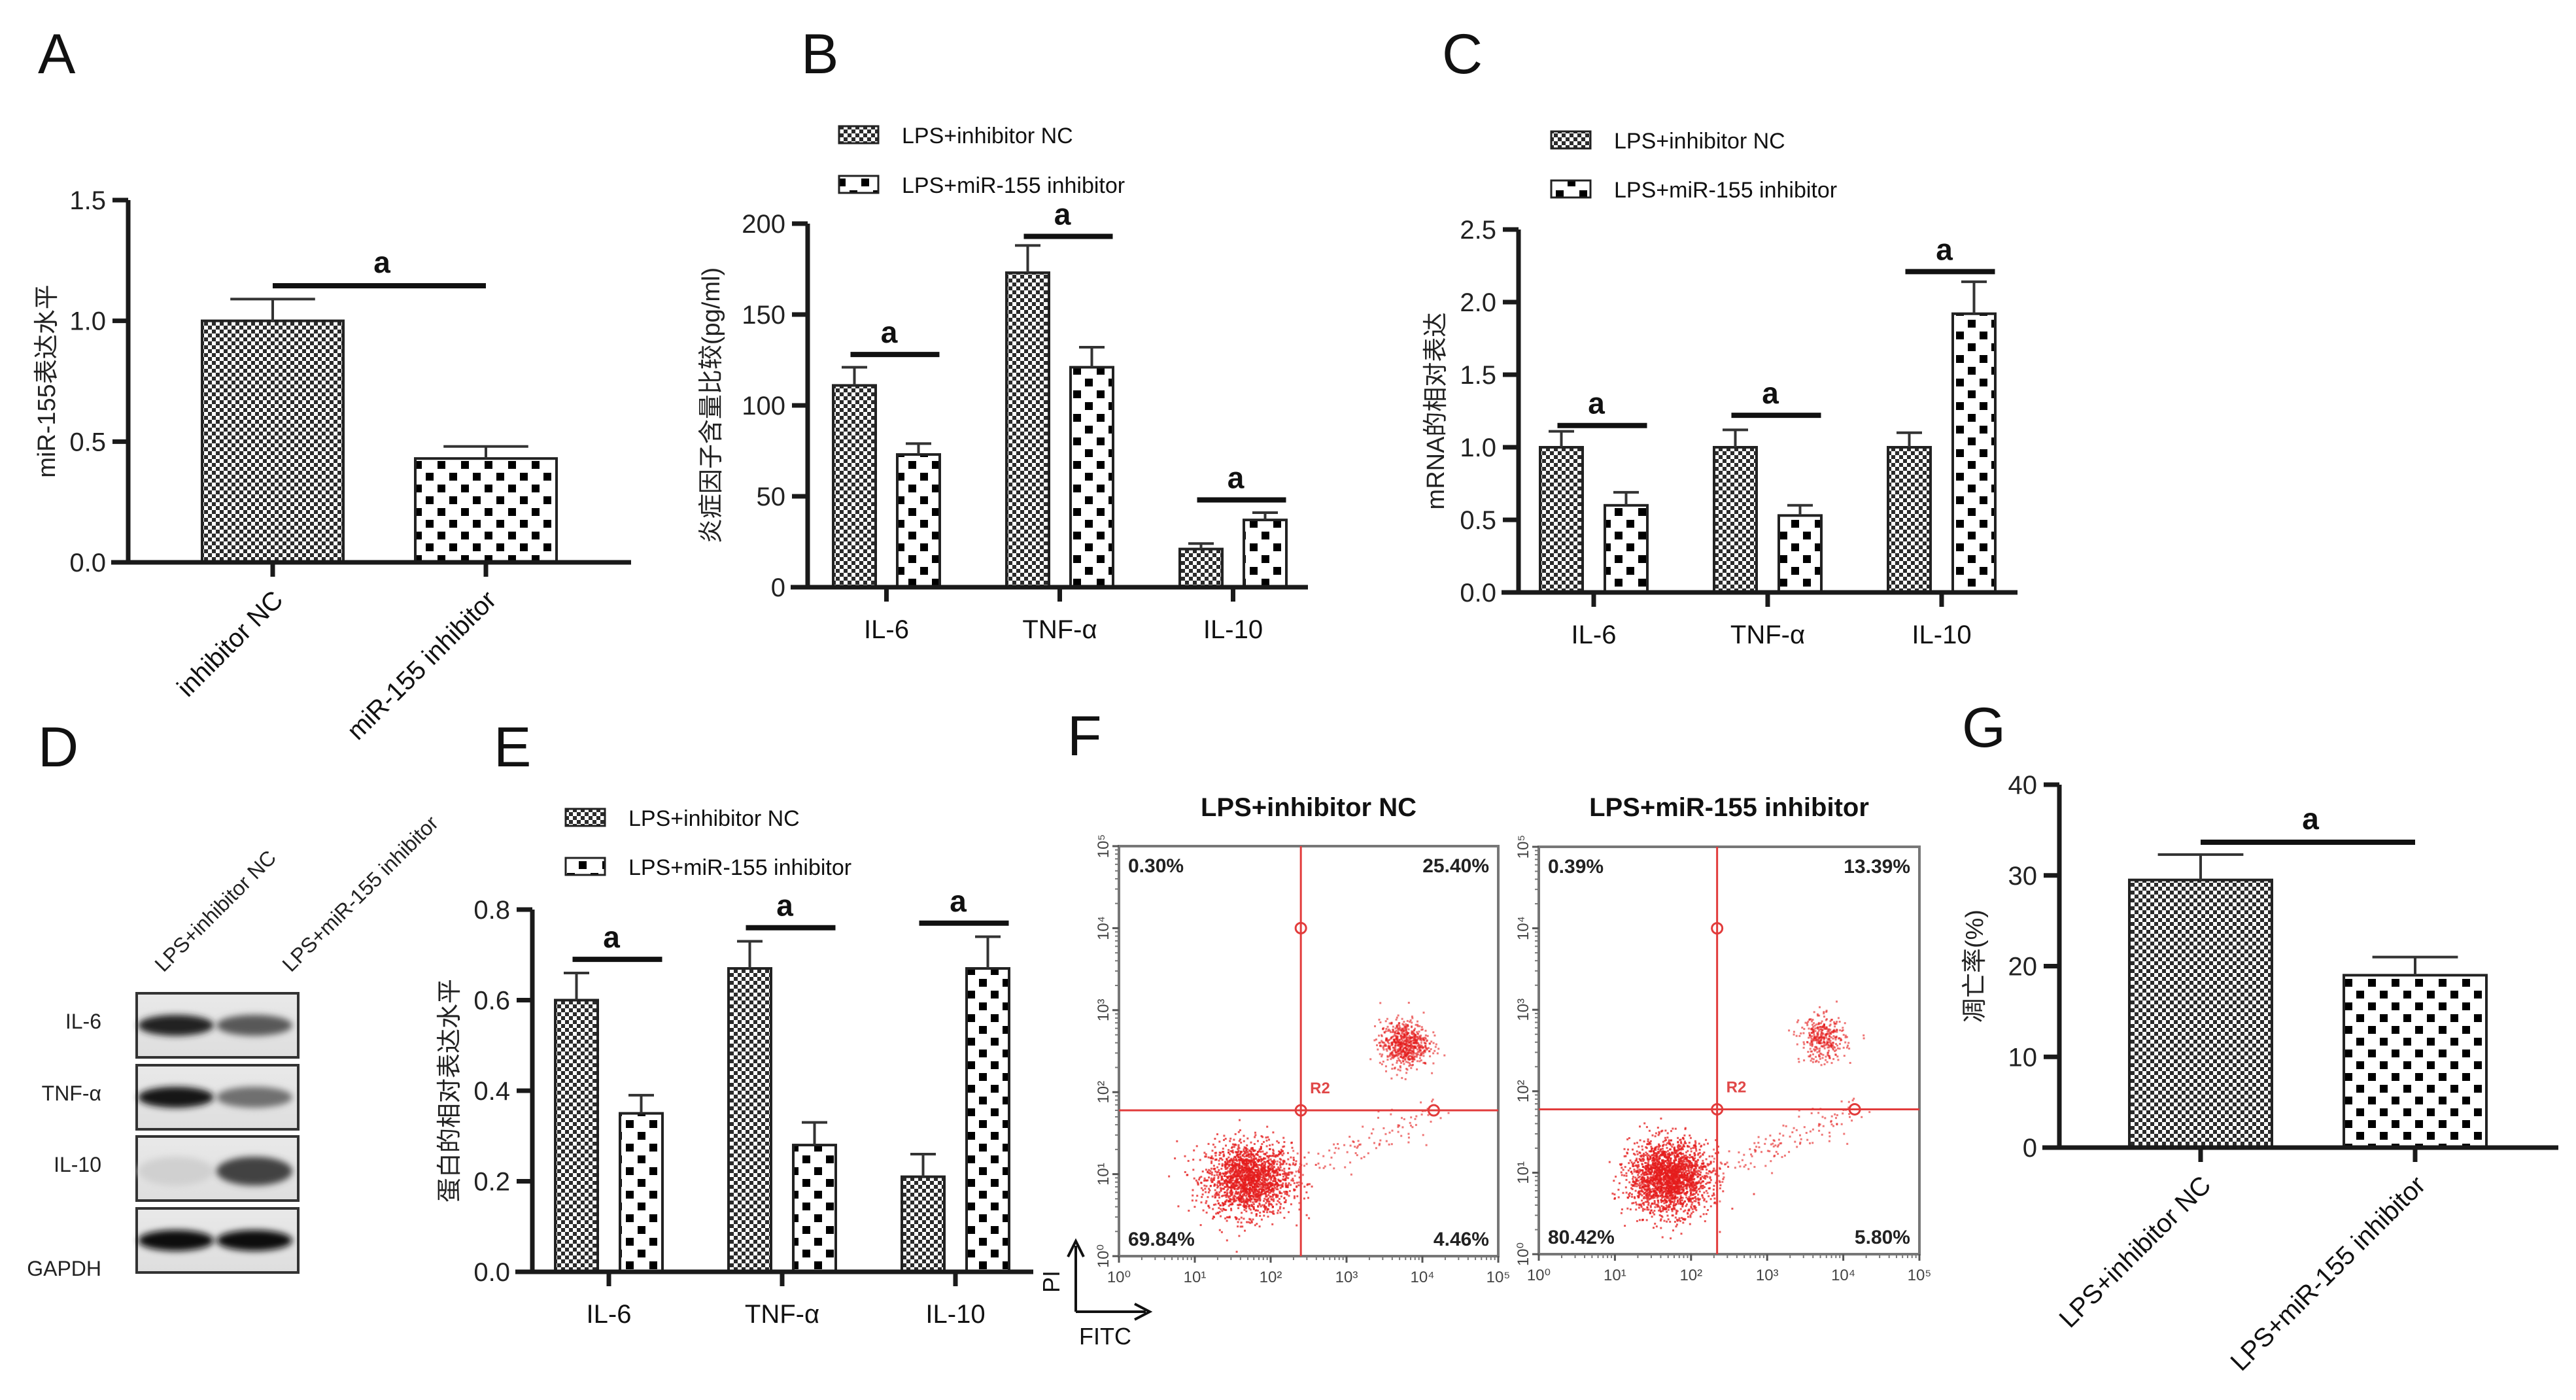  I want to click on y-tick-label: 10³, so click(1103, 1010).